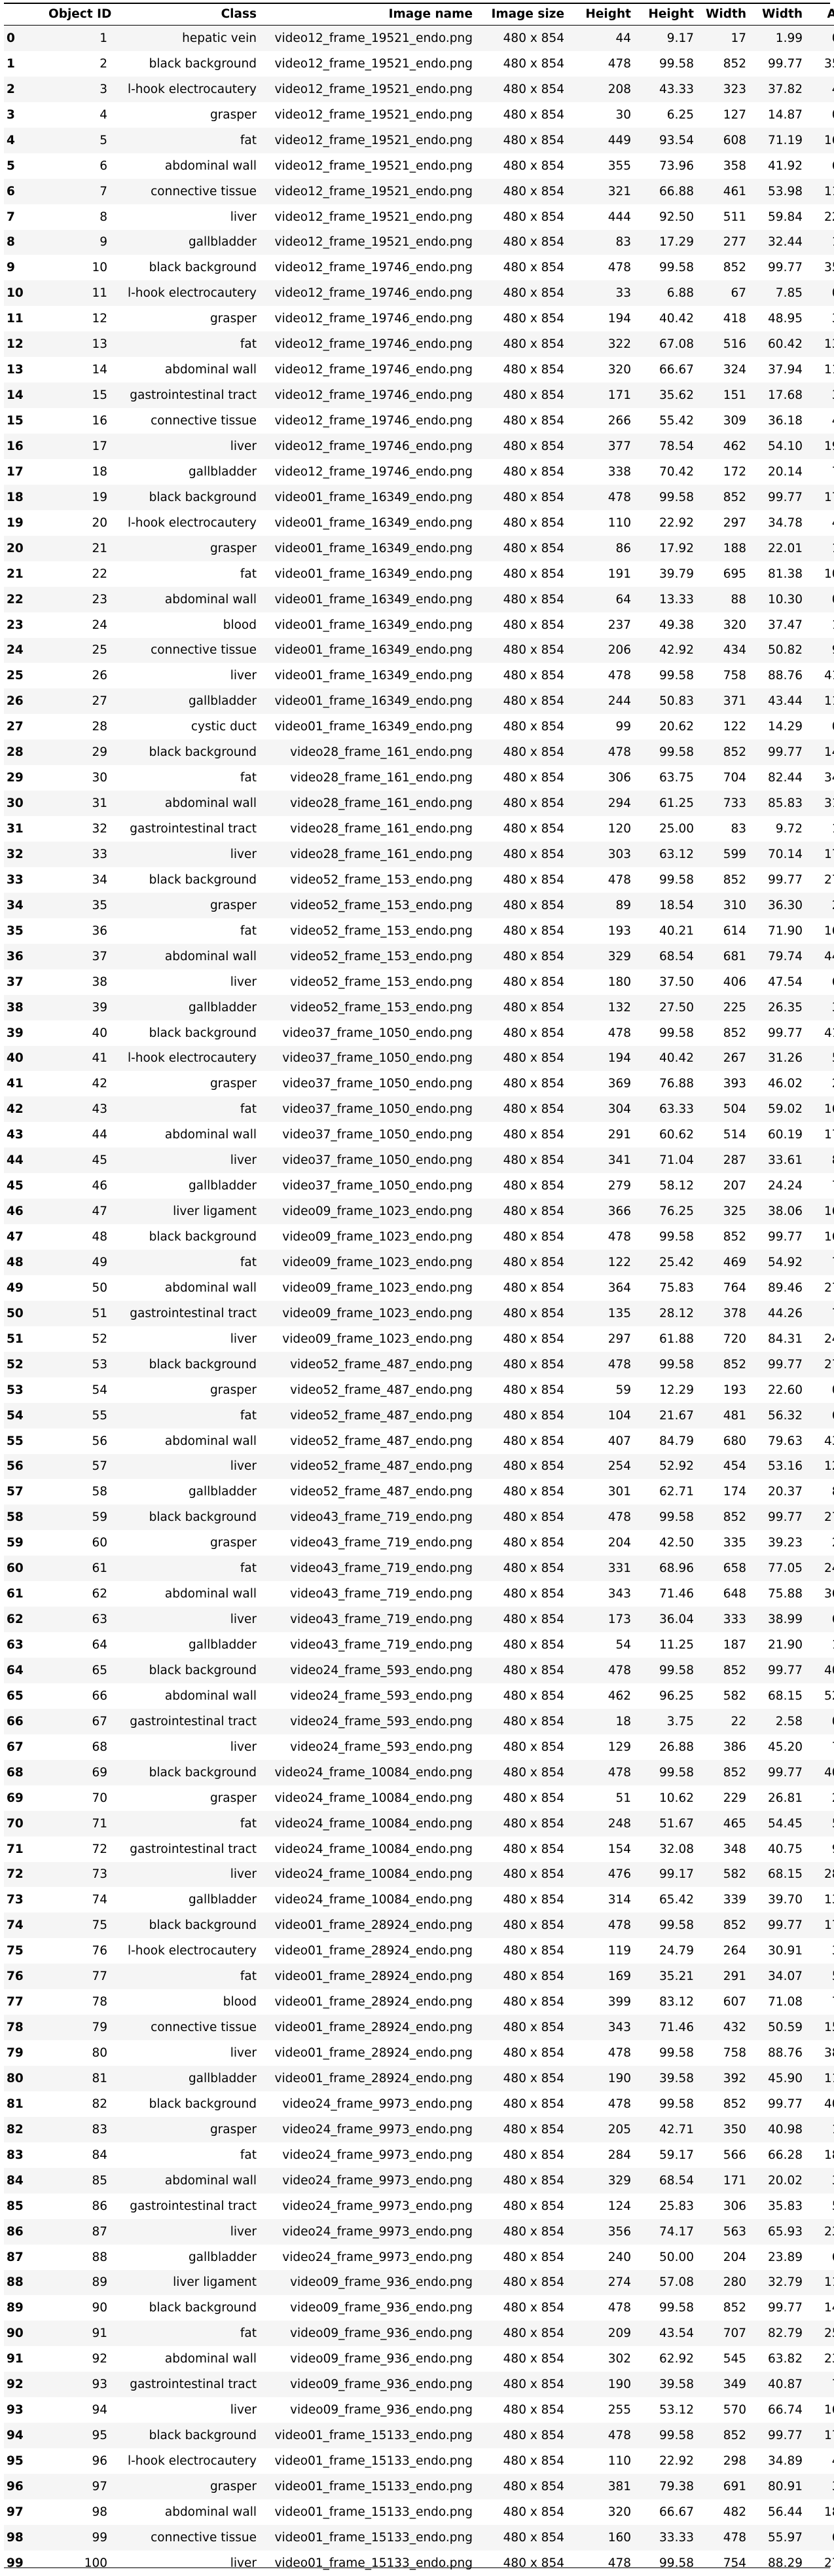 The image size is (834, 2576). What do you see at coordinates (666, 956) in the screenshot?
I see `table-cell: 68.54` at bounding box center [666, 956].